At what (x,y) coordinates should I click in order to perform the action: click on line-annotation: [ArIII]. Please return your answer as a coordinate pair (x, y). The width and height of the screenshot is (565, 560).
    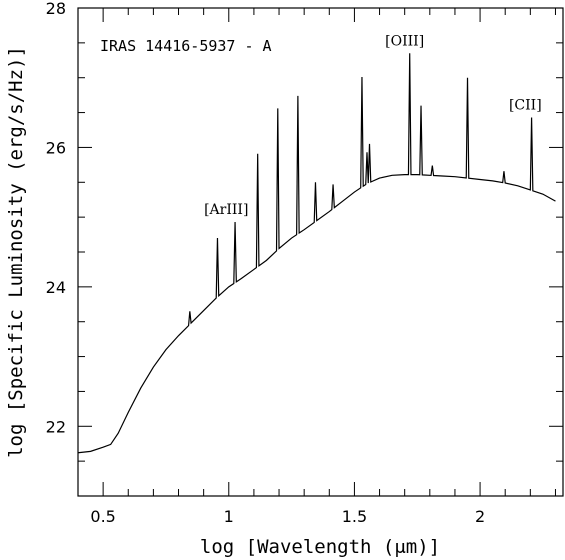
    Looking at the image, I should click on (226, 210).